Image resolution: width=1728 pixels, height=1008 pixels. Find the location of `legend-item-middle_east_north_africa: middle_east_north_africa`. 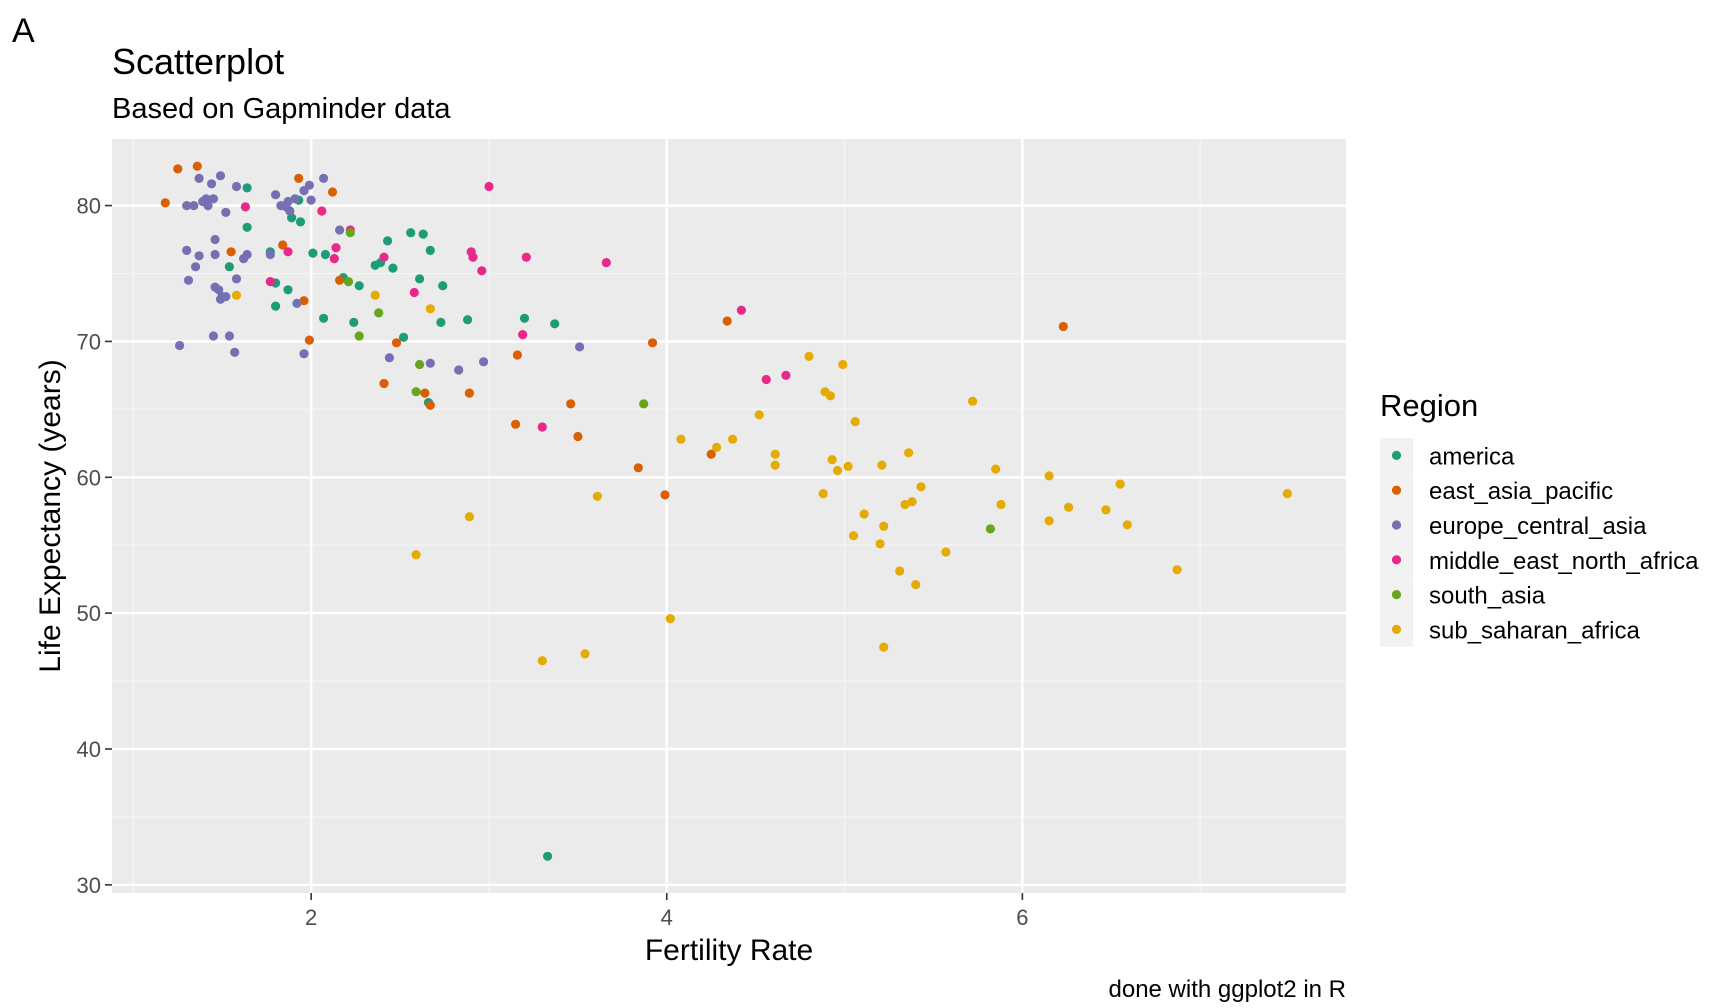

legend-item-middle_east_north_africa: middle_east_north_africa is located at coordinates (1539, 560).